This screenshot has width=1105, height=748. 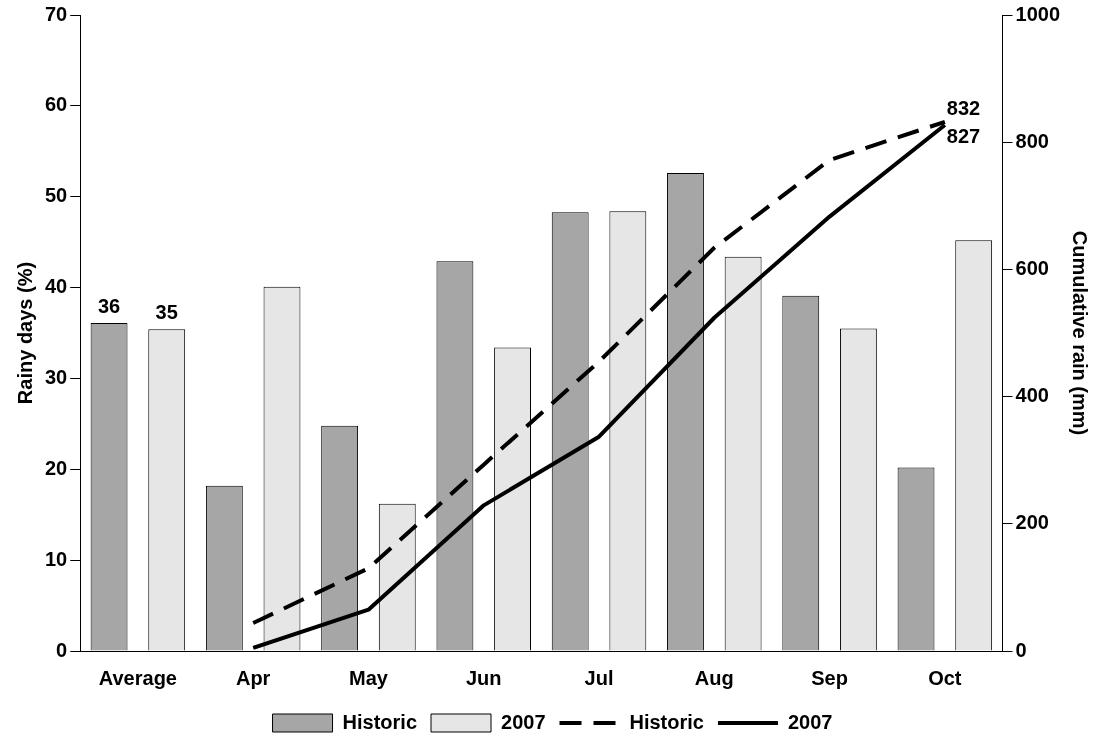 What do you see at coordinates (1032, 140) in the screenshot?
I see `y2-tick-label: 800` at bounding box center [1032, 140].